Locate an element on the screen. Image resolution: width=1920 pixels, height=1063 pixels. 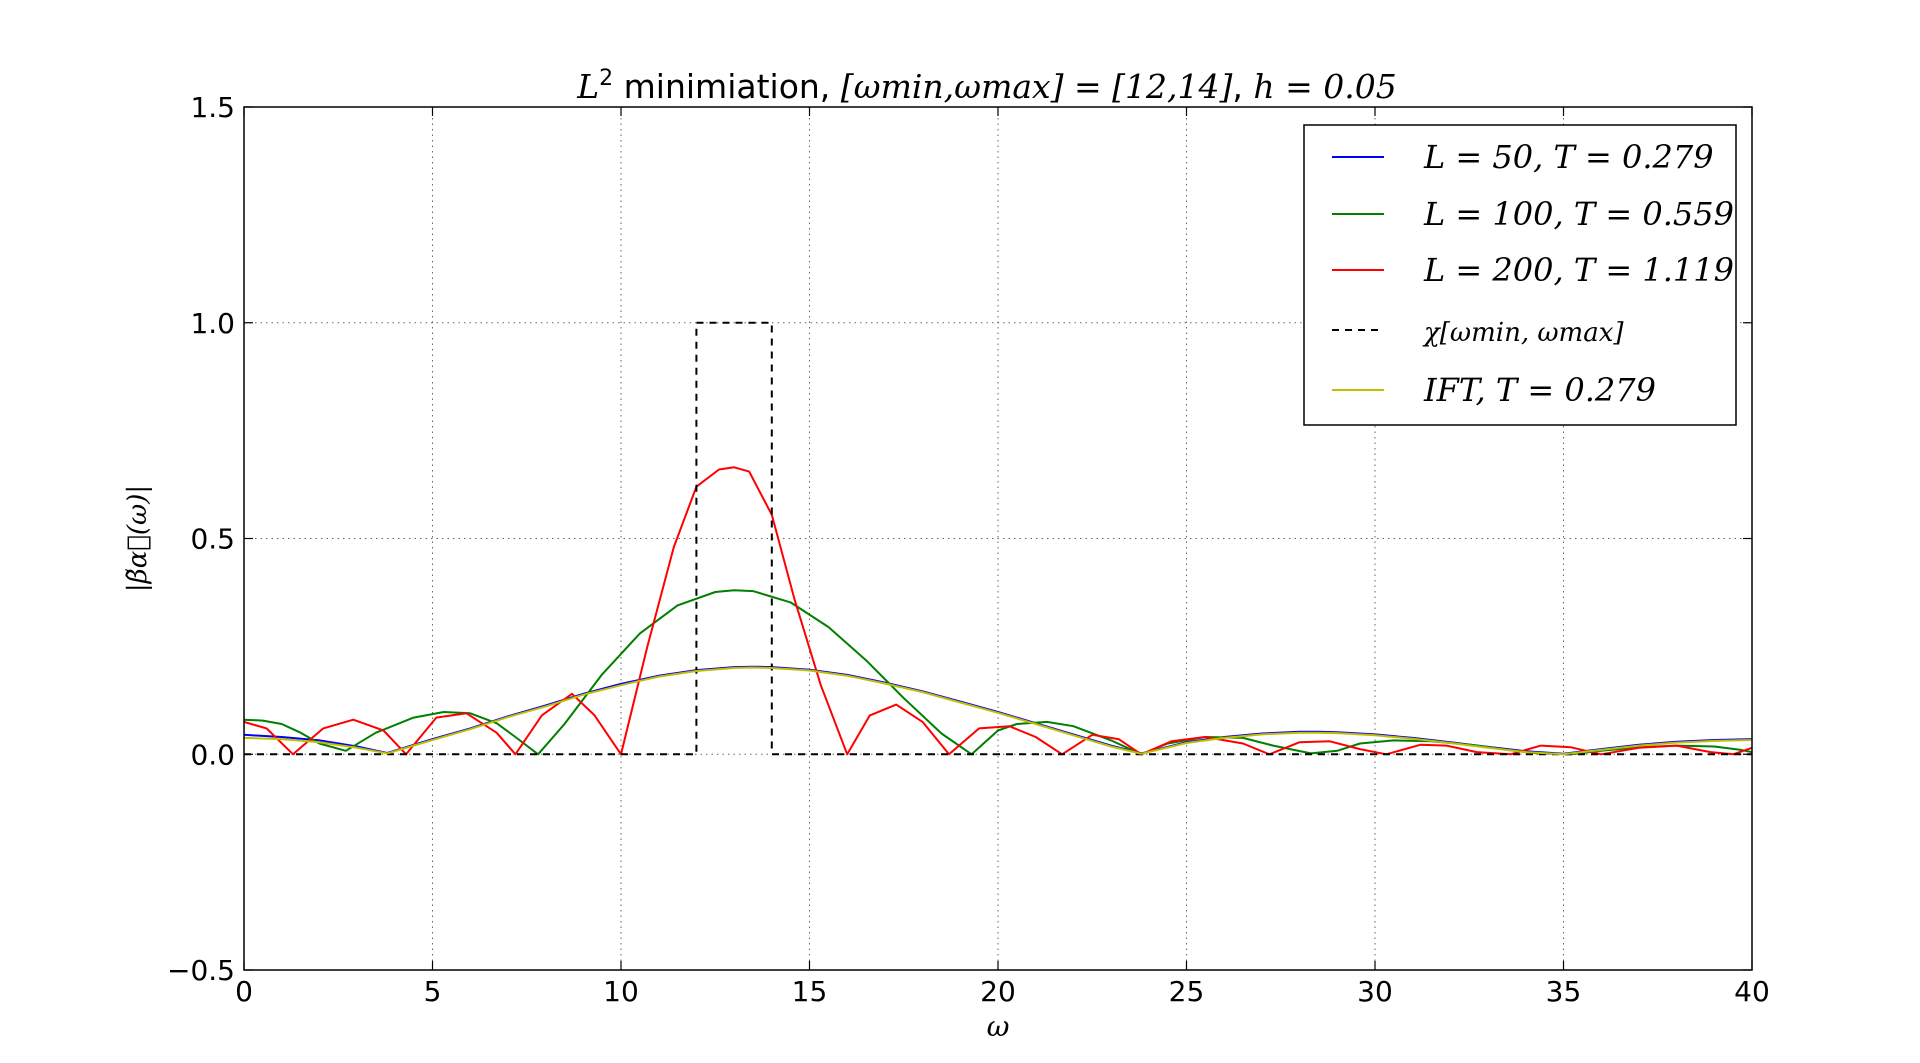
x-tick-label: 0 is located at coordinates (244, 991).